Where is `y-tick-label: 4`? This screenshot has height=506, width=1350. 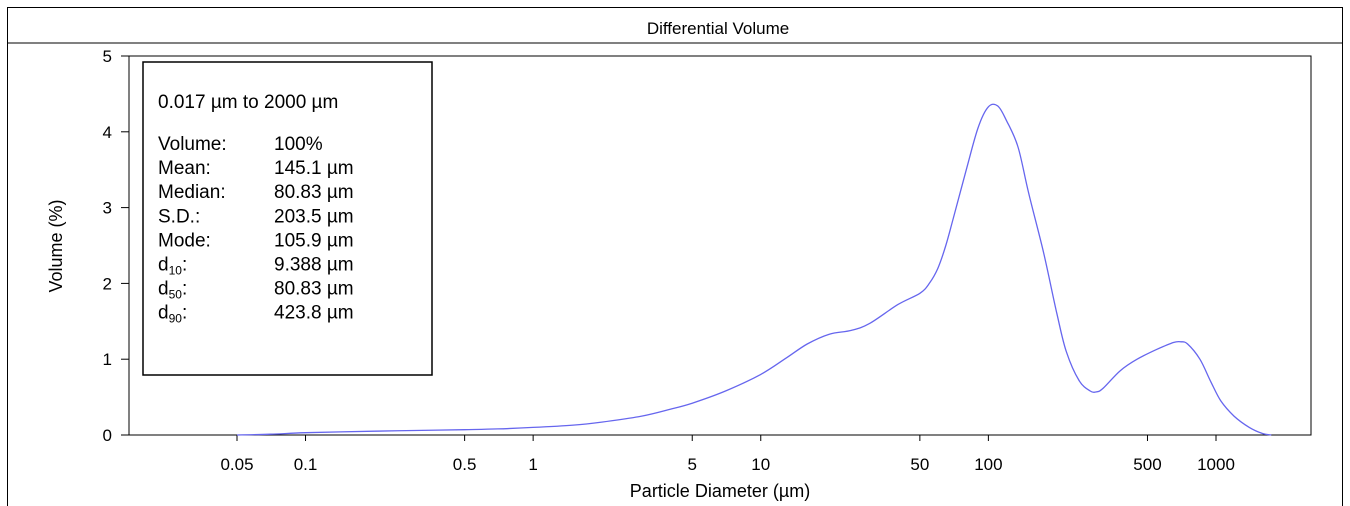
y-tick-label: 4 is located at coordinates (107, 132).